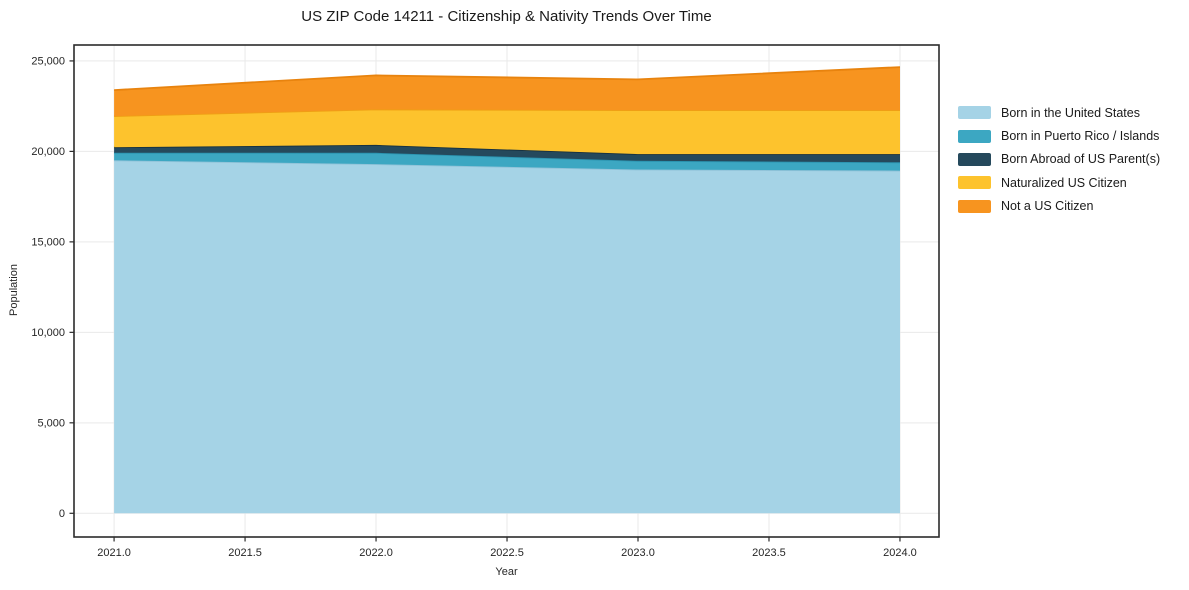 This screenshot has height=590, width=1189. What do you see at coordinates (1047, 206) in the screenshot?
I see `legend-label: Not a US Citizen` at bounding box center [1047, 206].